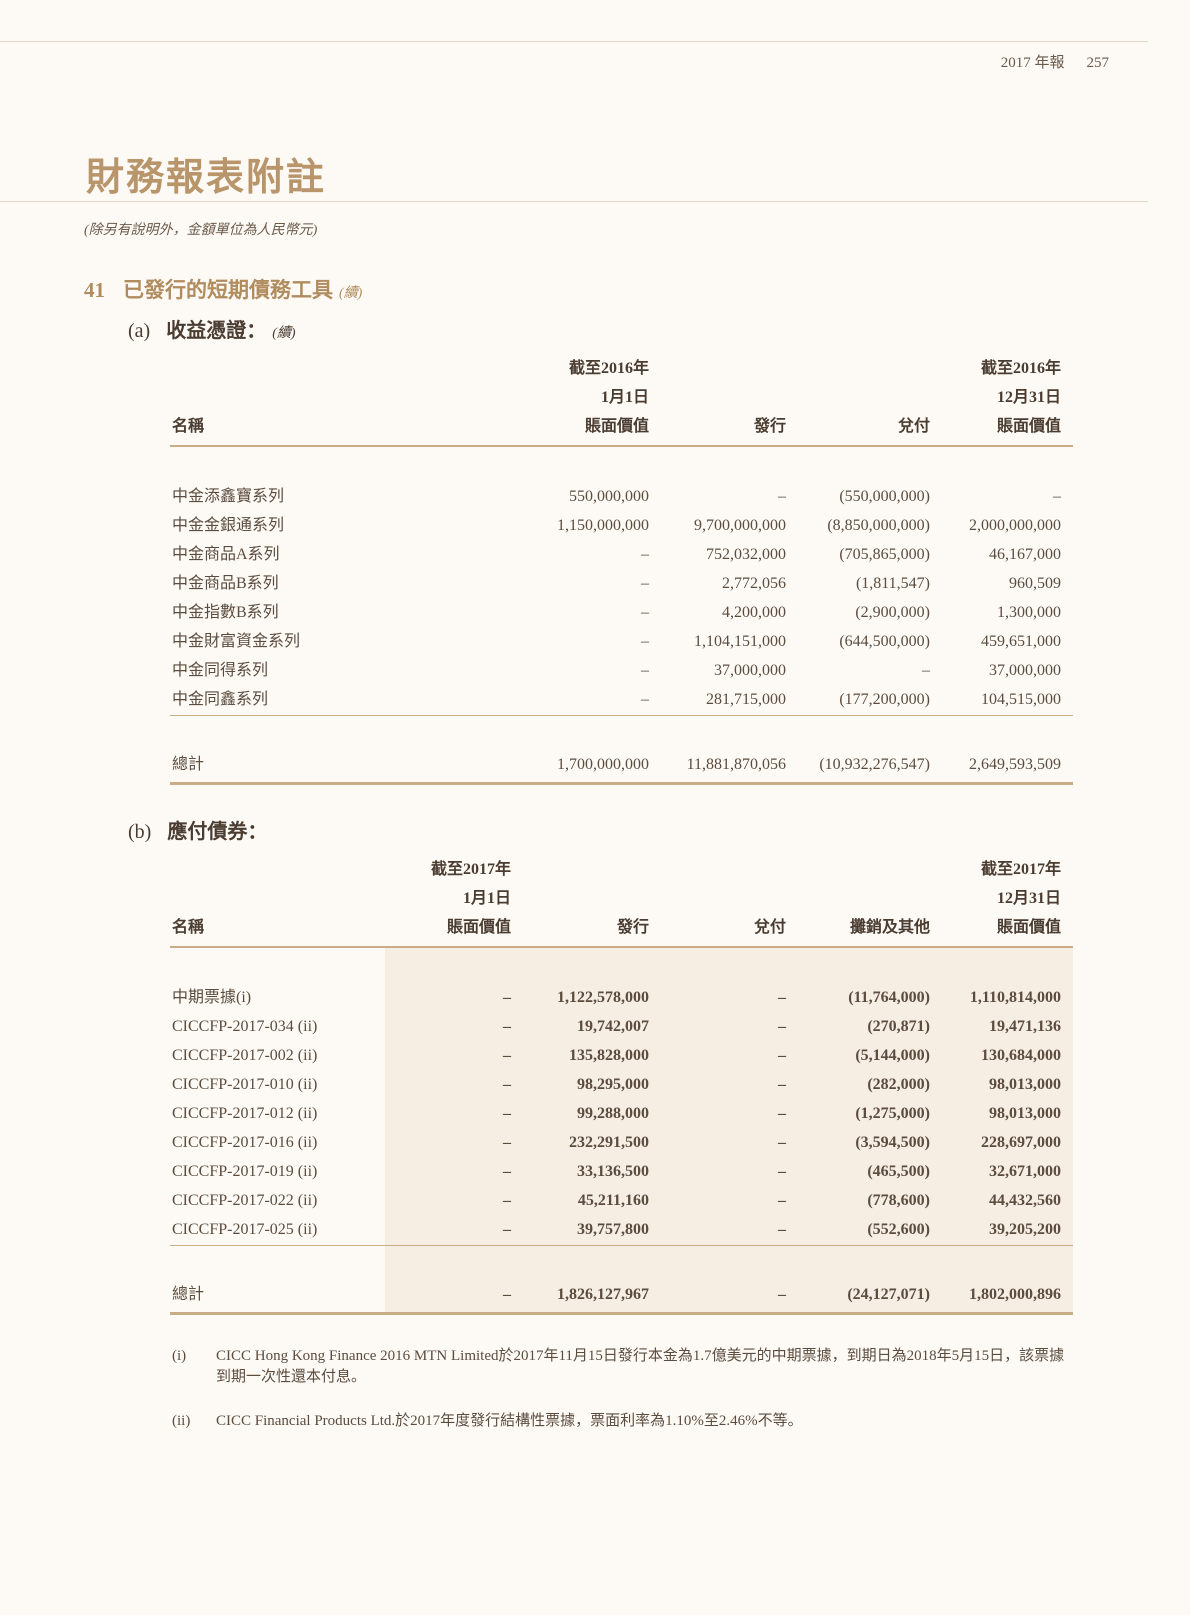 This screenshot has height=1615, width=1190. I want to click on cell: (177,200,000), so click(884, 699).